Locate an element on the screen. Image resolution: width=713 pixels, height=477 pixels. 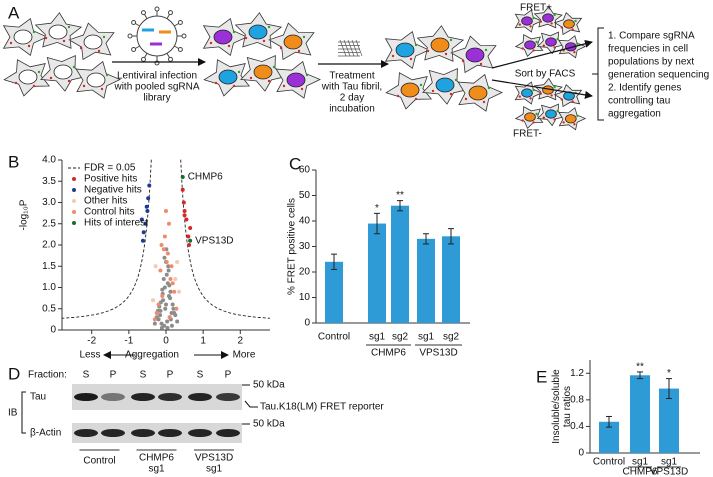
legend-label: Hits of interest is located at coordinates (116, 223).